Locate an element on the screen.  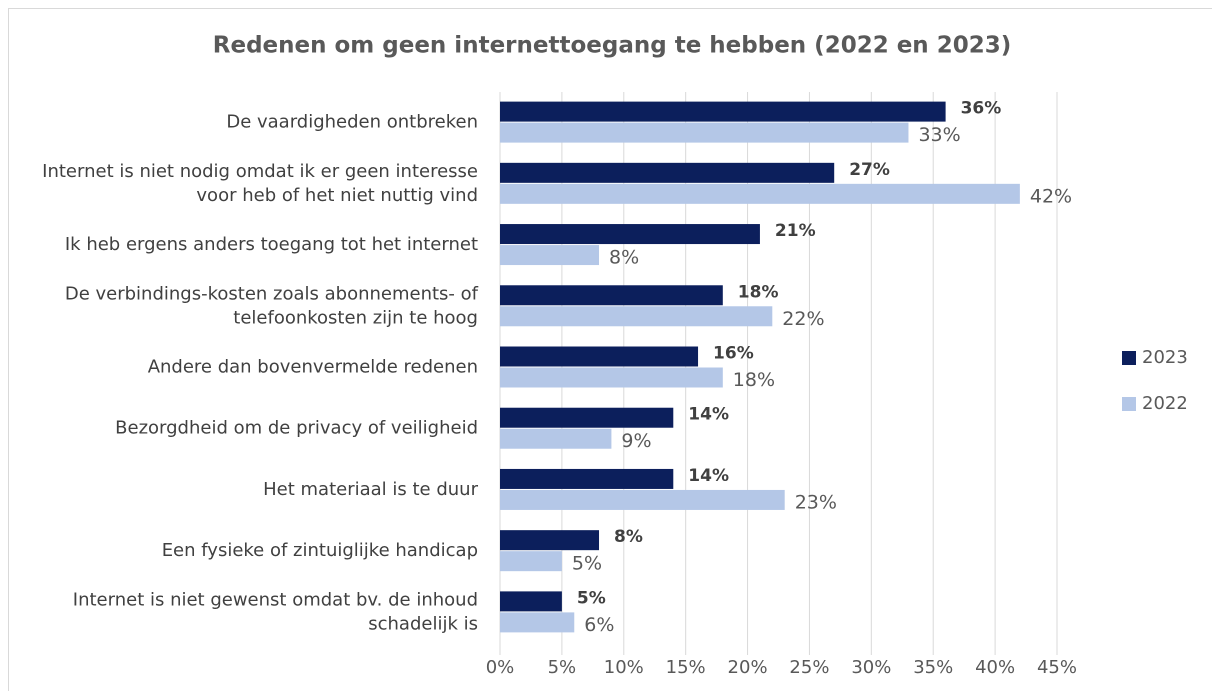
legend-label: 2022 is located at coordinates (1165, 403).